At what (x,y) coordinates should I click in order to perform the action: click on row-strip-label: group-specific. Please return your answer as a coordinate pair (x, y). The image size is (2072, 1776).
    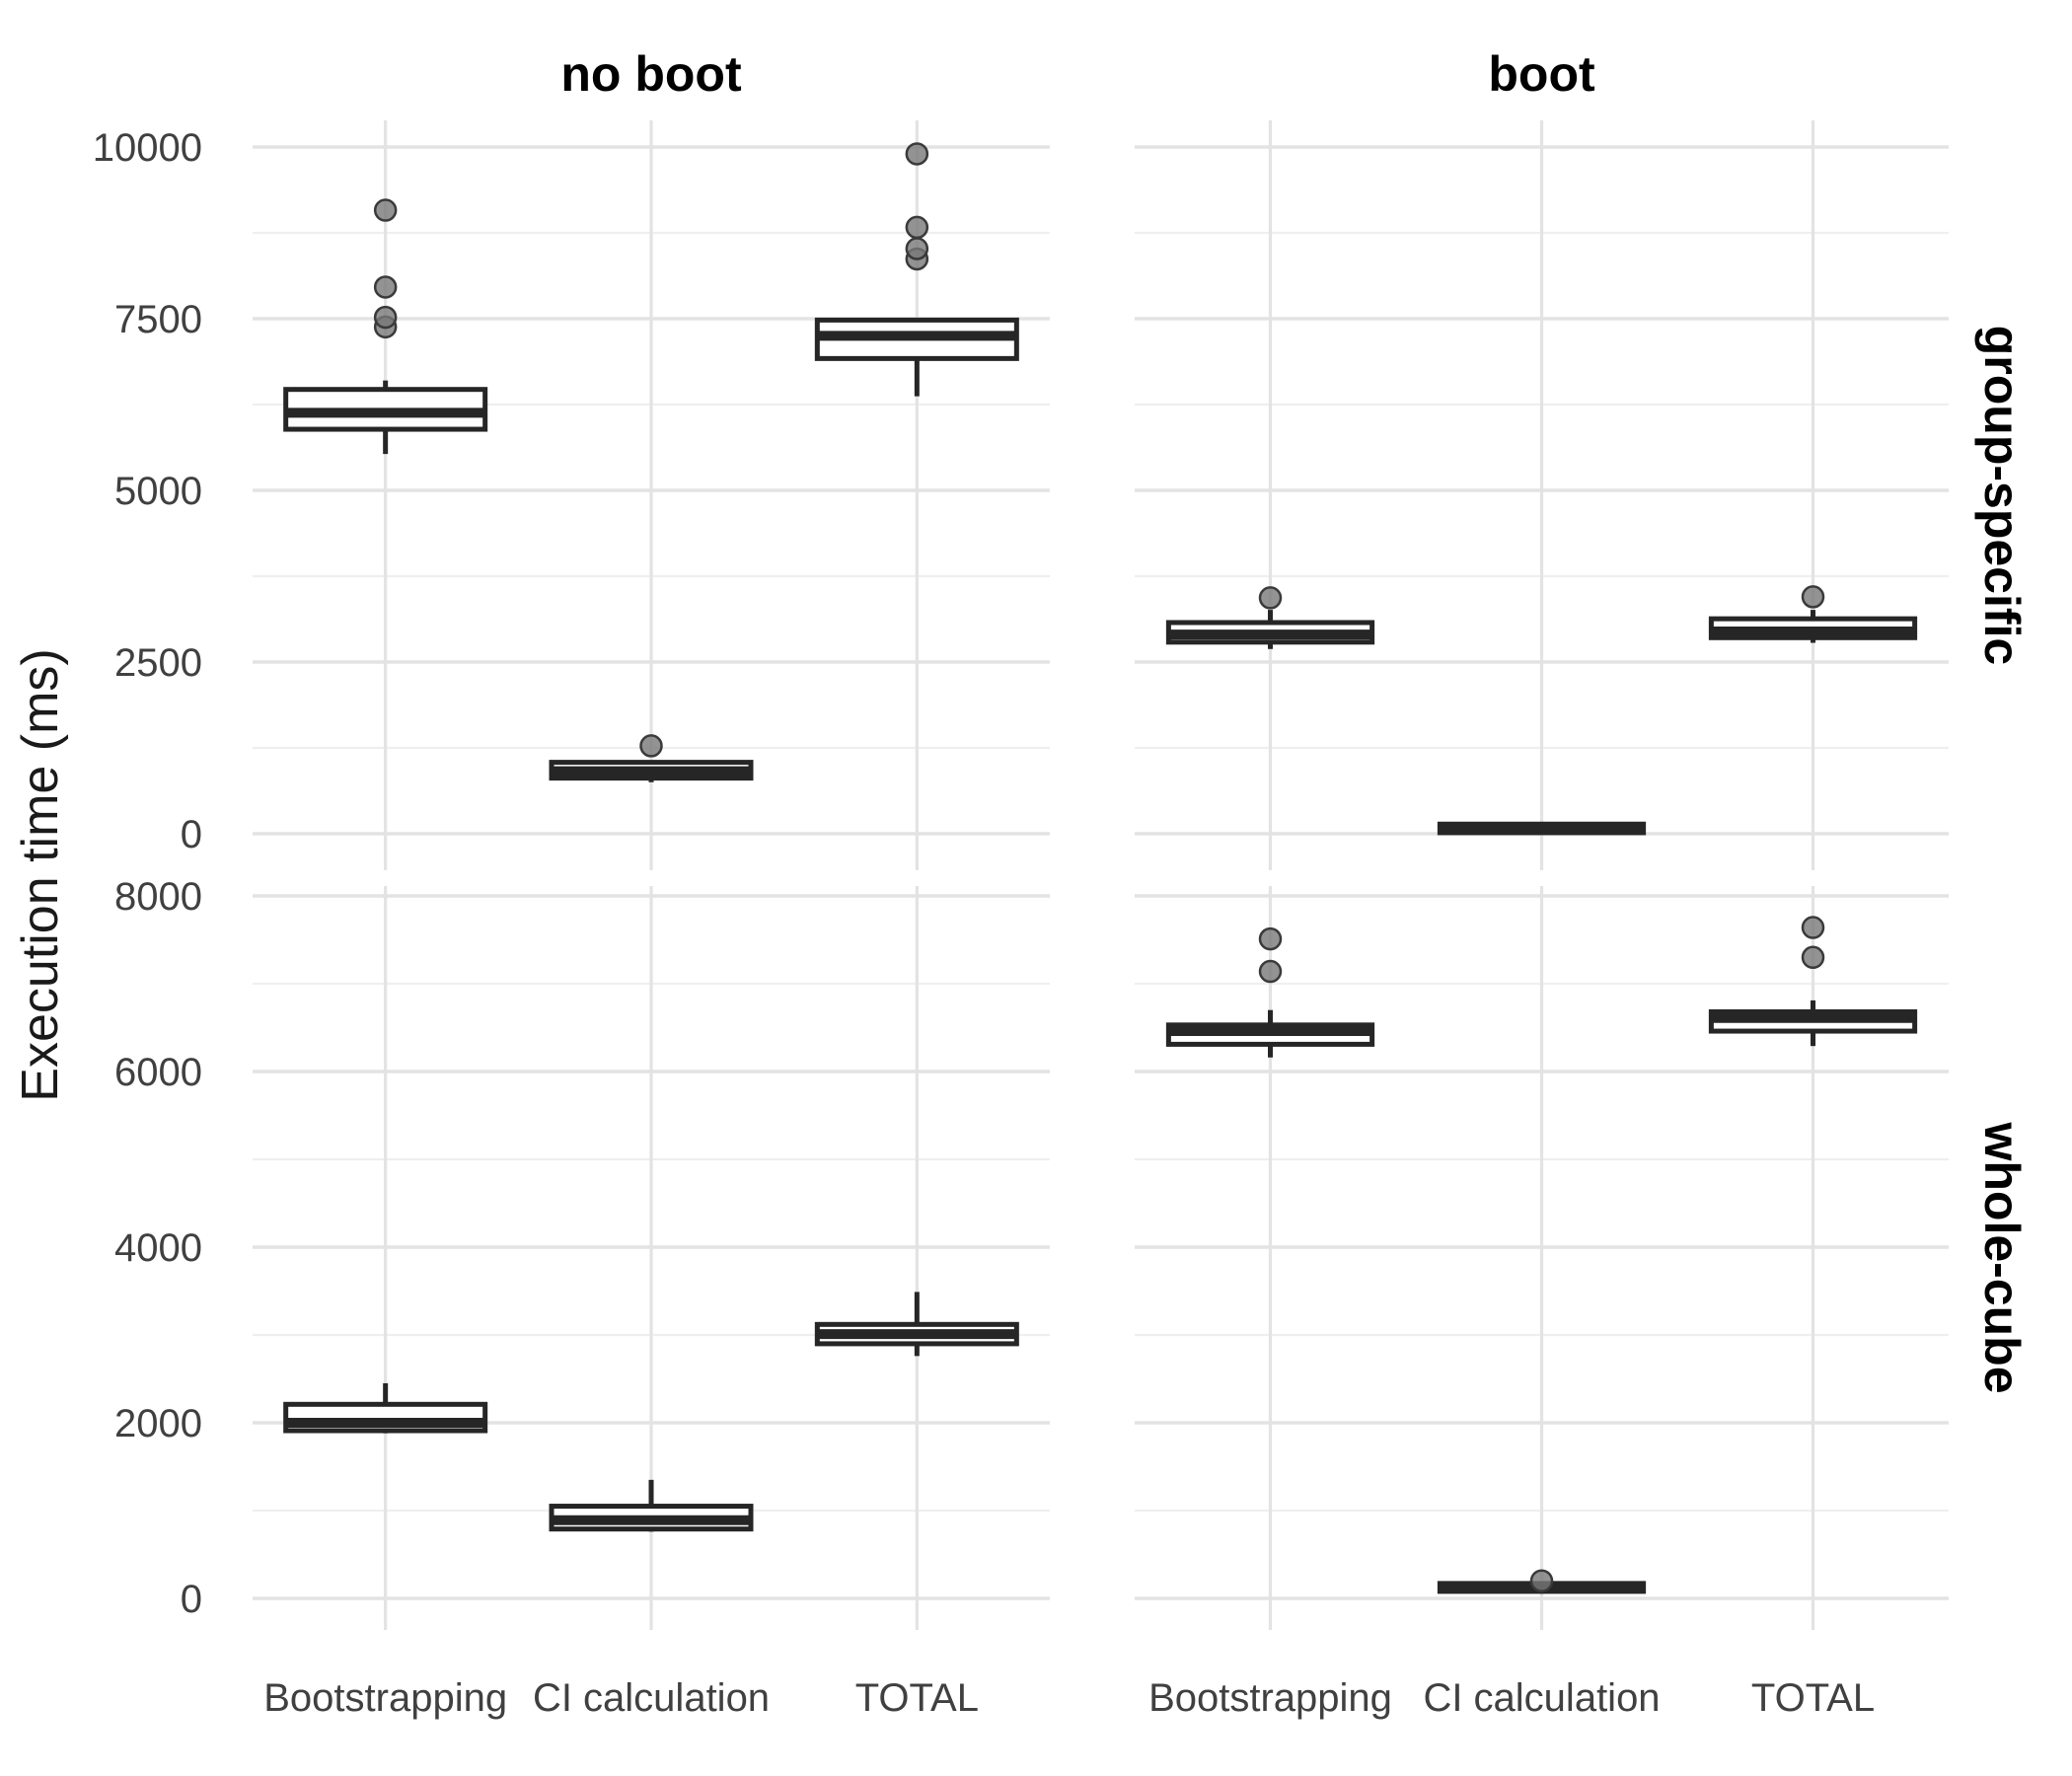
    Looking at the image, I should click on (2002, 496).